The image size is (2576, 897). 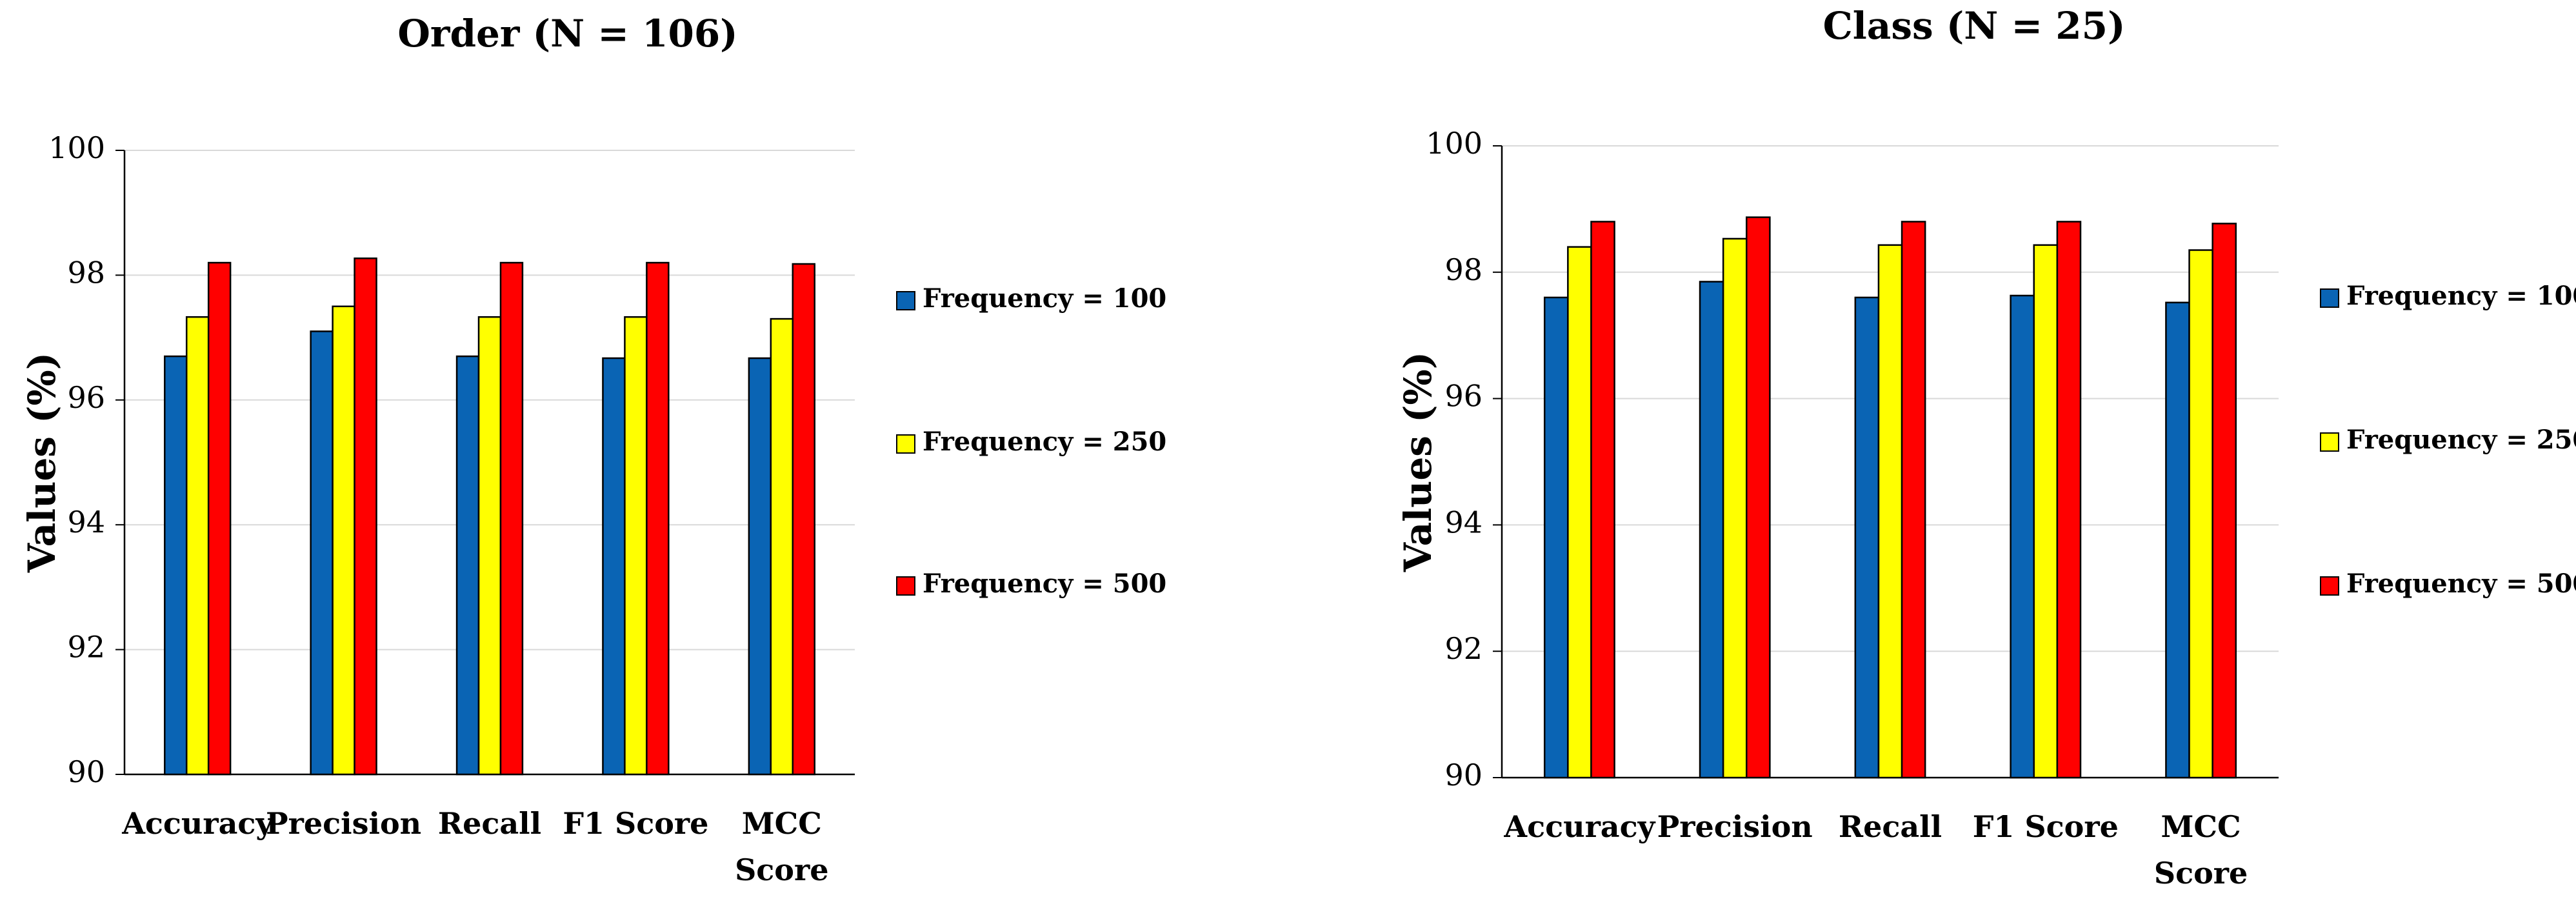 What do you see at coordinates (567, 33) in the screenshot?
I see `chart-title: Order (N = 106)` at bounding box center [567, 33].